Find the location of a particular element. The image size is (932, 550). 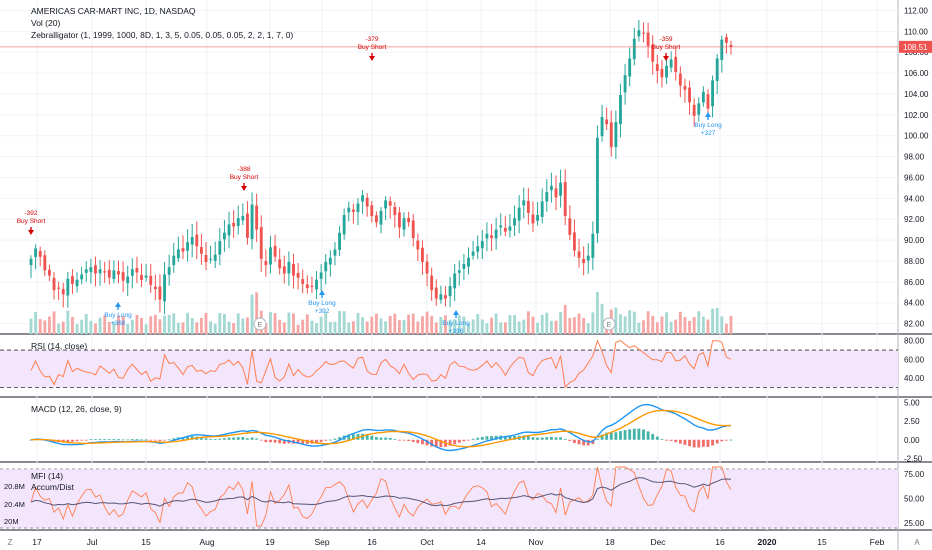

signal-value: +368 is located at coordinates (118, 323).